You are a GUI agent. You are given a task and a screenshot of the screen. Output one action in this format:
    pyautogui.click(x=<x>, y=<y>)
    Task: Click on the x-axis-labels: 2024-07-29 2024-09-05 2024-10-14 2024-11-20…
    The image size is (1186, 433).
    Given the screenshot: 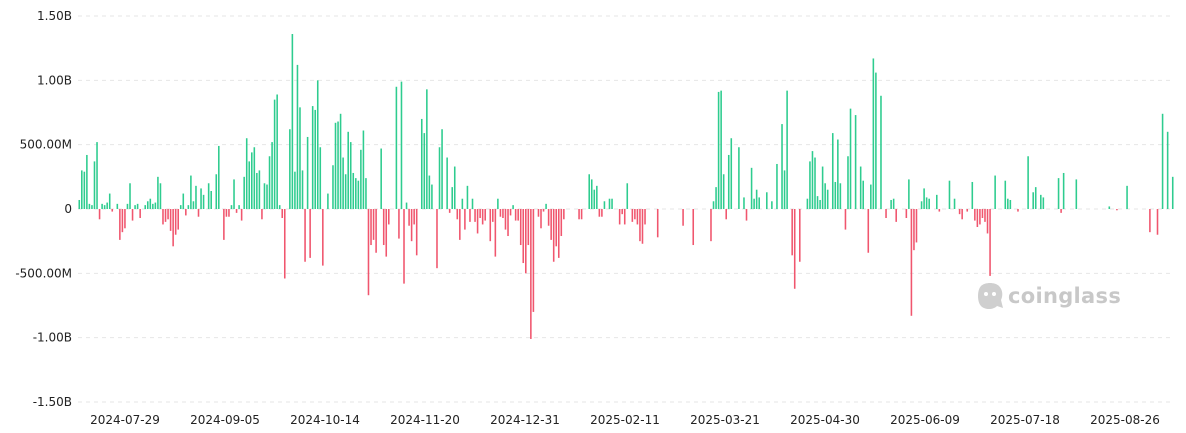 What is the action you would take?
    pyautogui.click(x=625, y=420)
    